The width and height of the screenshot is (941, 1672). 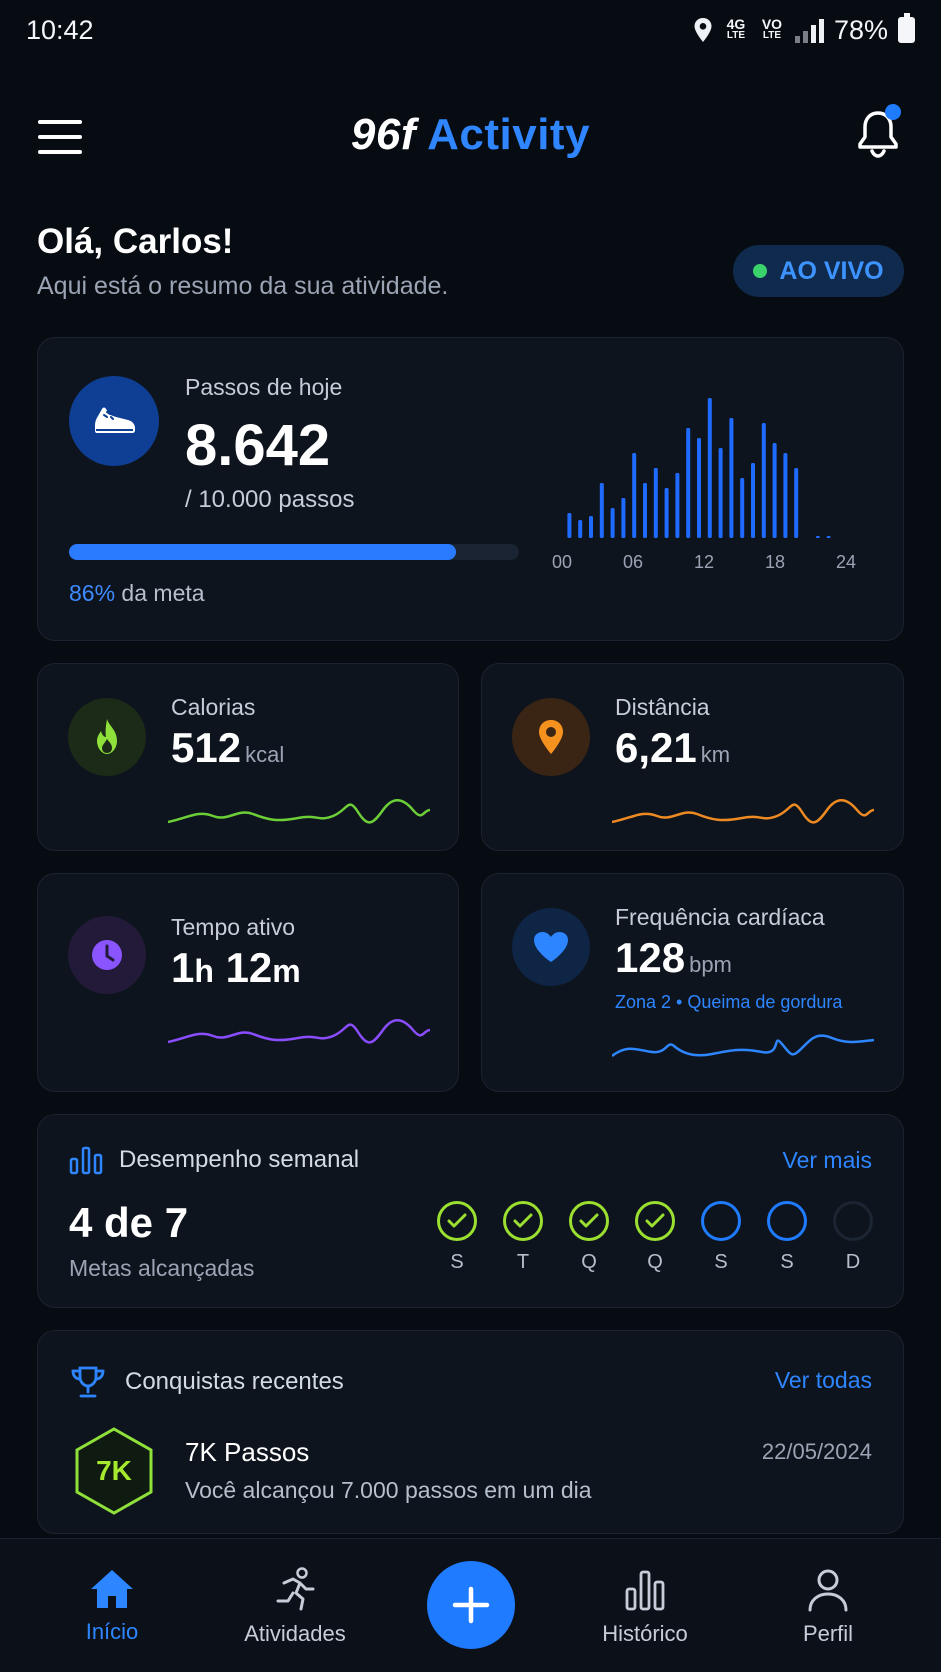 What do you see at coordinates (736, 28) in the screenshot?
I see `network-4g-icon: 4G LTE` at bounding box center [736, 28].